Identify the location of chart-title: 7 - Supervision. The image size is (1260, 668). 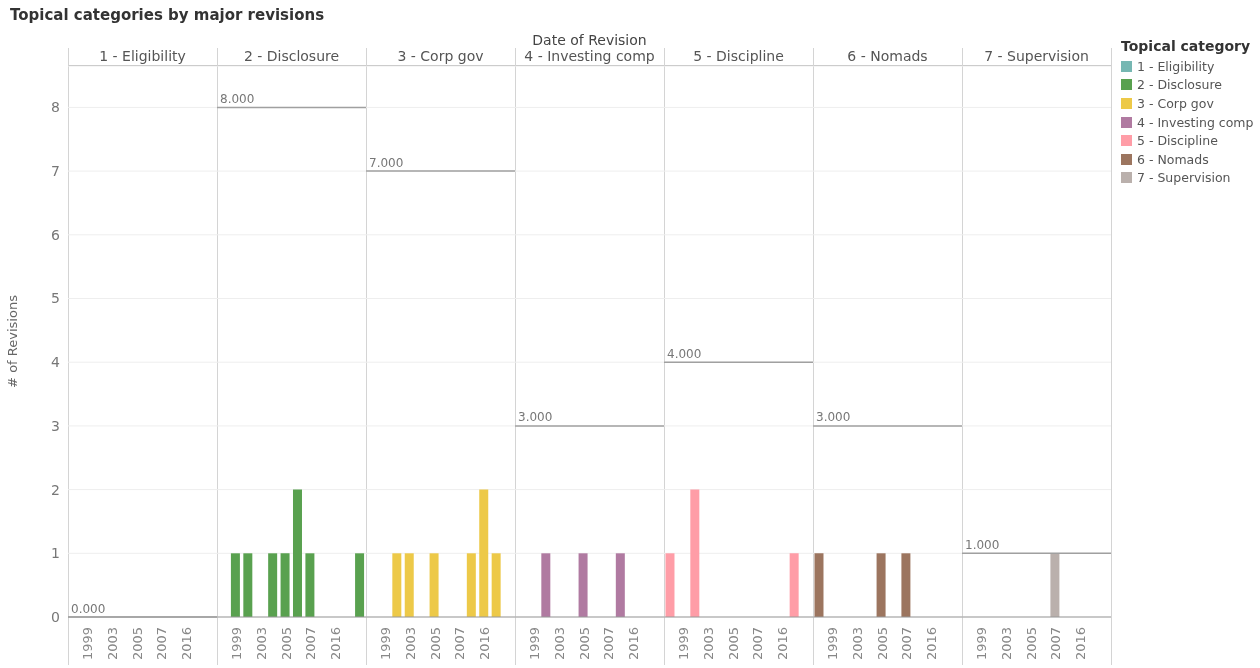
(1036, 57).